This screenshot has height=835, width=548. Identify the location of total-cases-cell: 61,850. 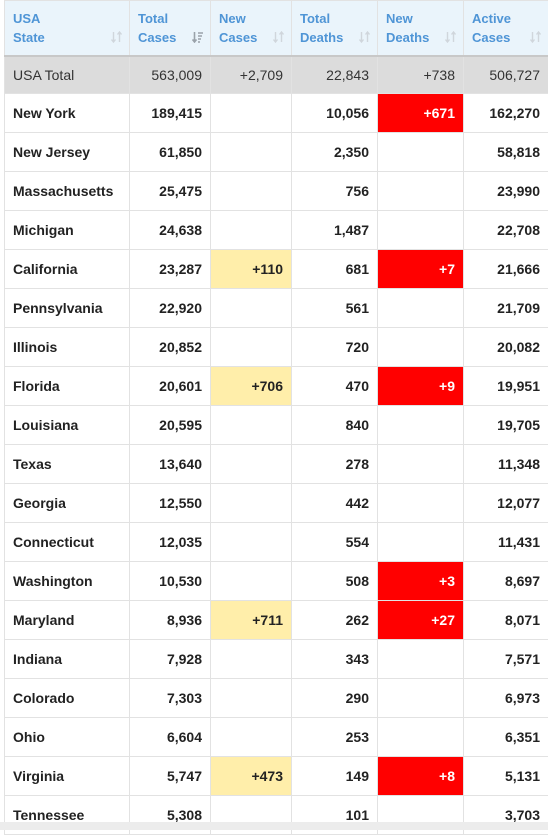
(170, 152).